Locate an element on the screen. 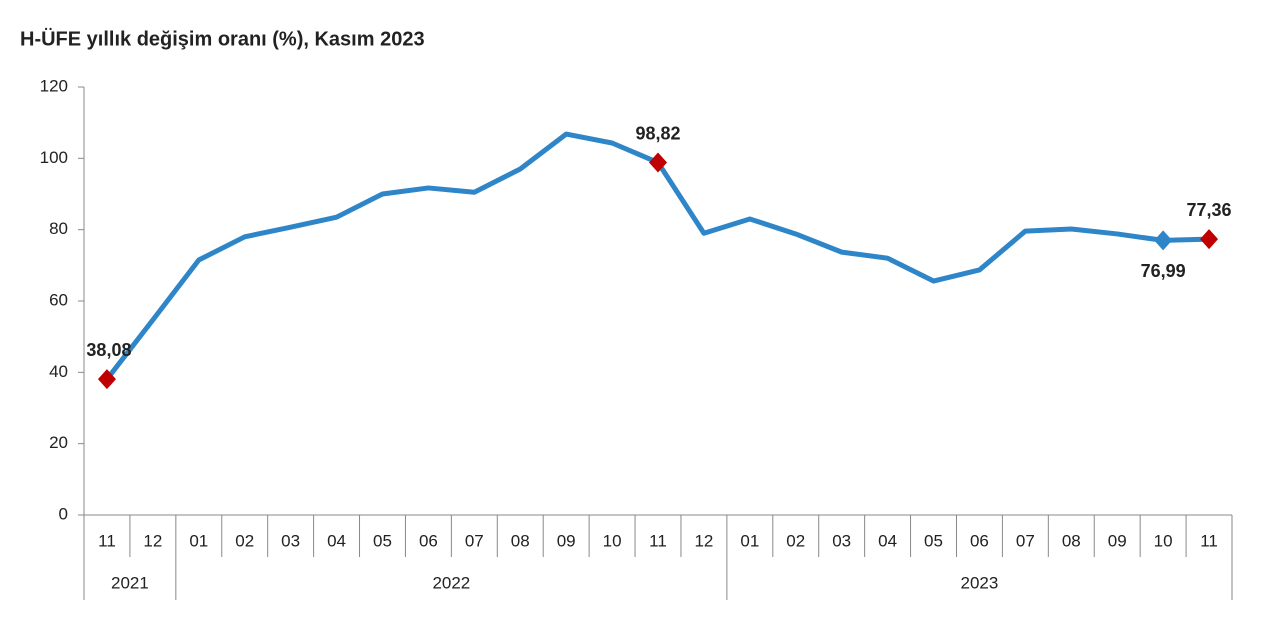  value-label: 38,08 is located at coordinates (108, 350).